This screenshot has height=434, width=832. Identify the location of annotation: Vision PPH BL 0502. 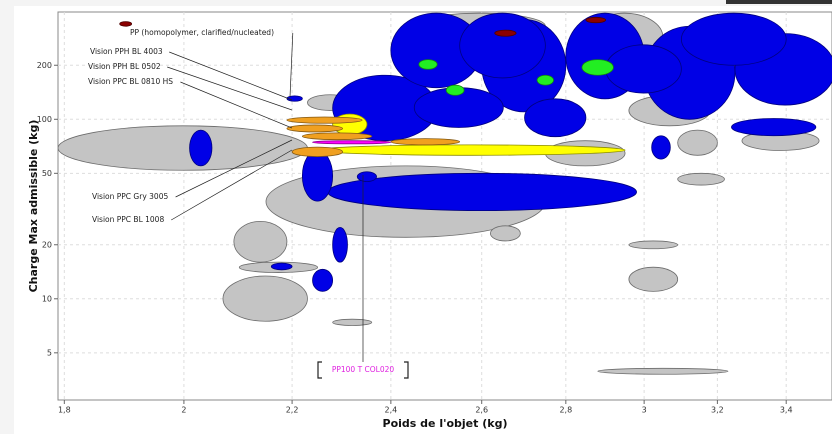
(124, 66).